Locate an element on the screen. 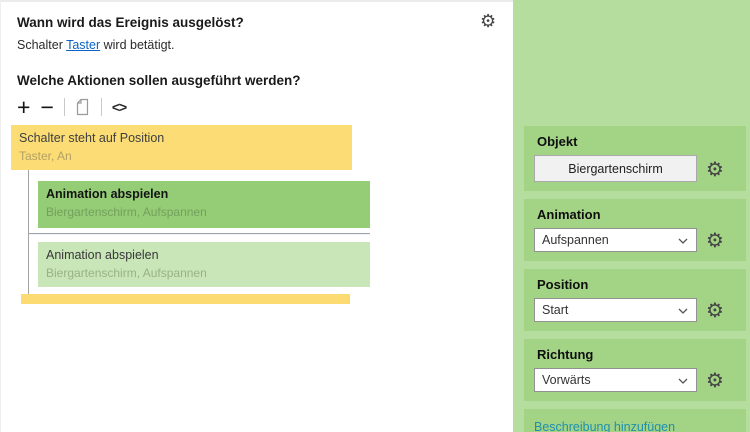 This screenshot has height=432, width=750. code-view-button: <> is located at coordinates (119, 107).